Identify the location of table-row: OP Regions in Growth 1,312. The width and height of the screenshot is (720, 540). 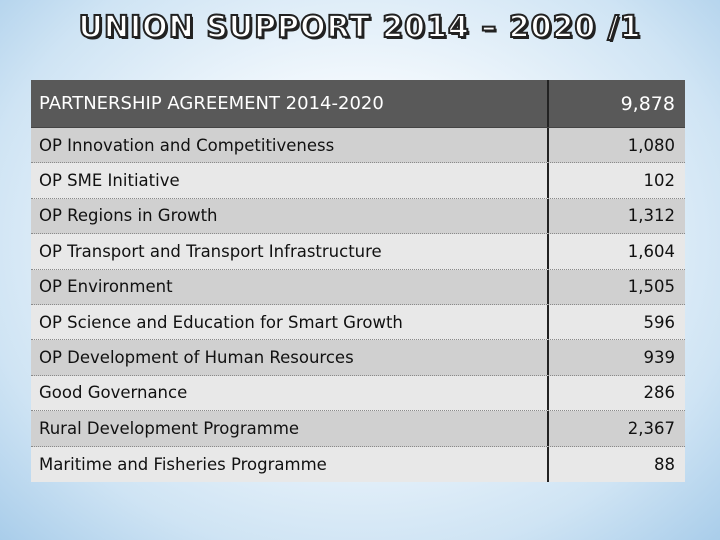
(358, 216).